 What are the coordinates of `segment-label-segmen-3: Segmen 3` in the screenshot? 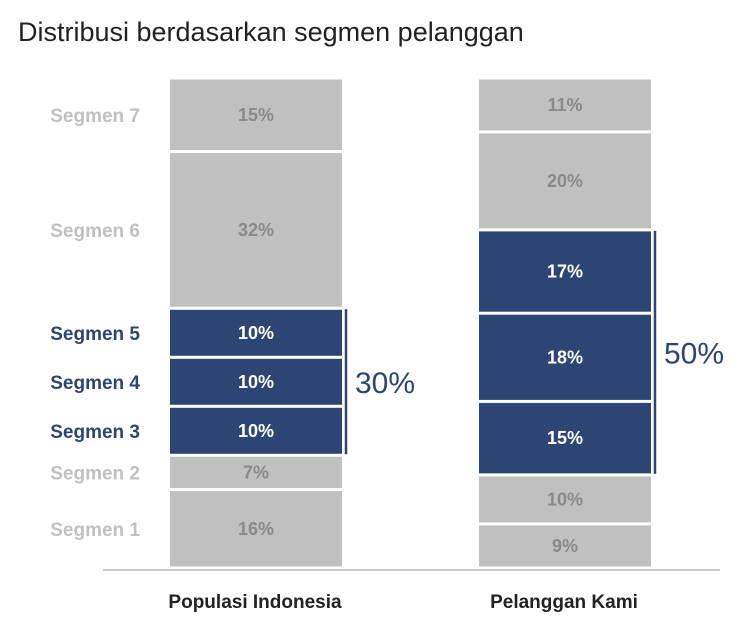 It's located at (95, 432).